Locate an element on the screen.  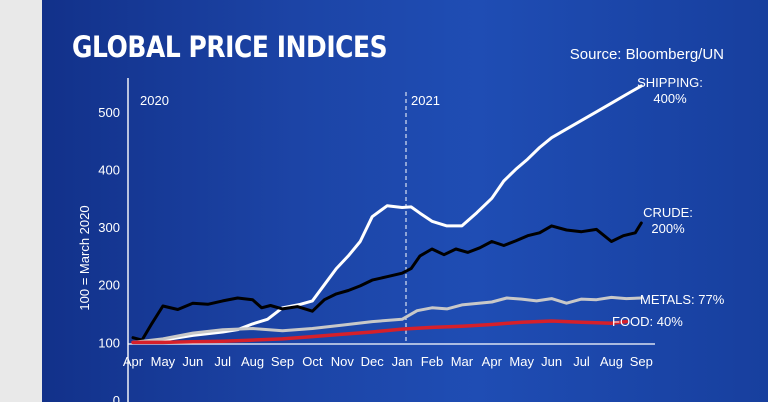
food-series-line is located at coordinates (380, 332).